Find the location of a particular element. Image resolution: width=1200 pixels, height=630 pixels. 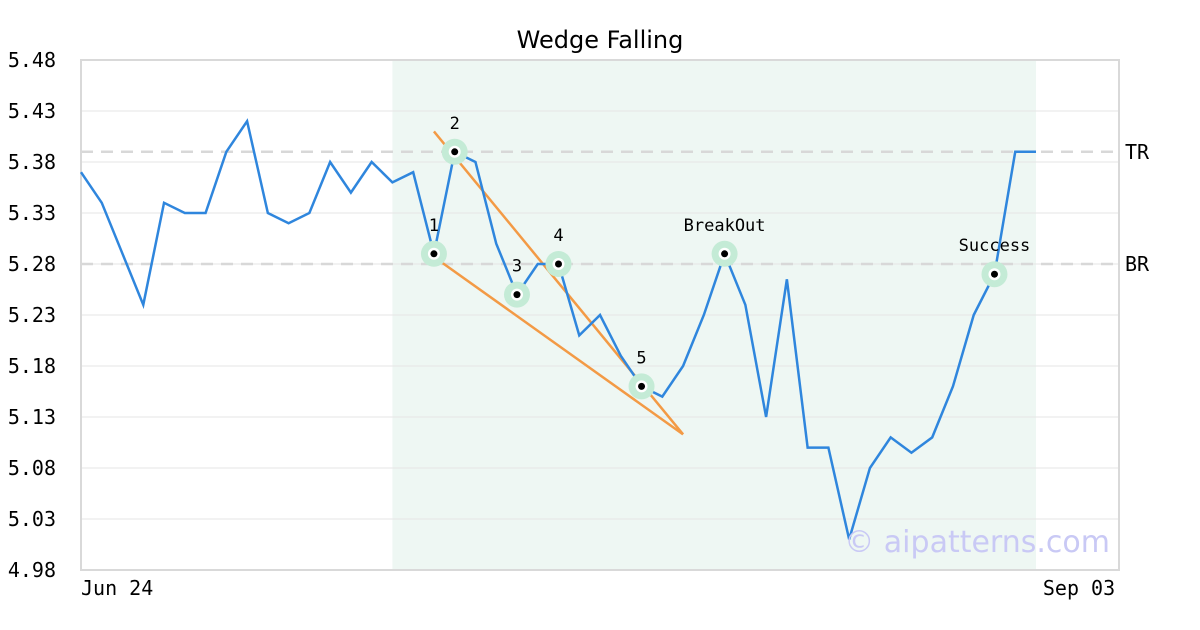

y-tick-label: 5.48 is located at coordinates (32, 60).